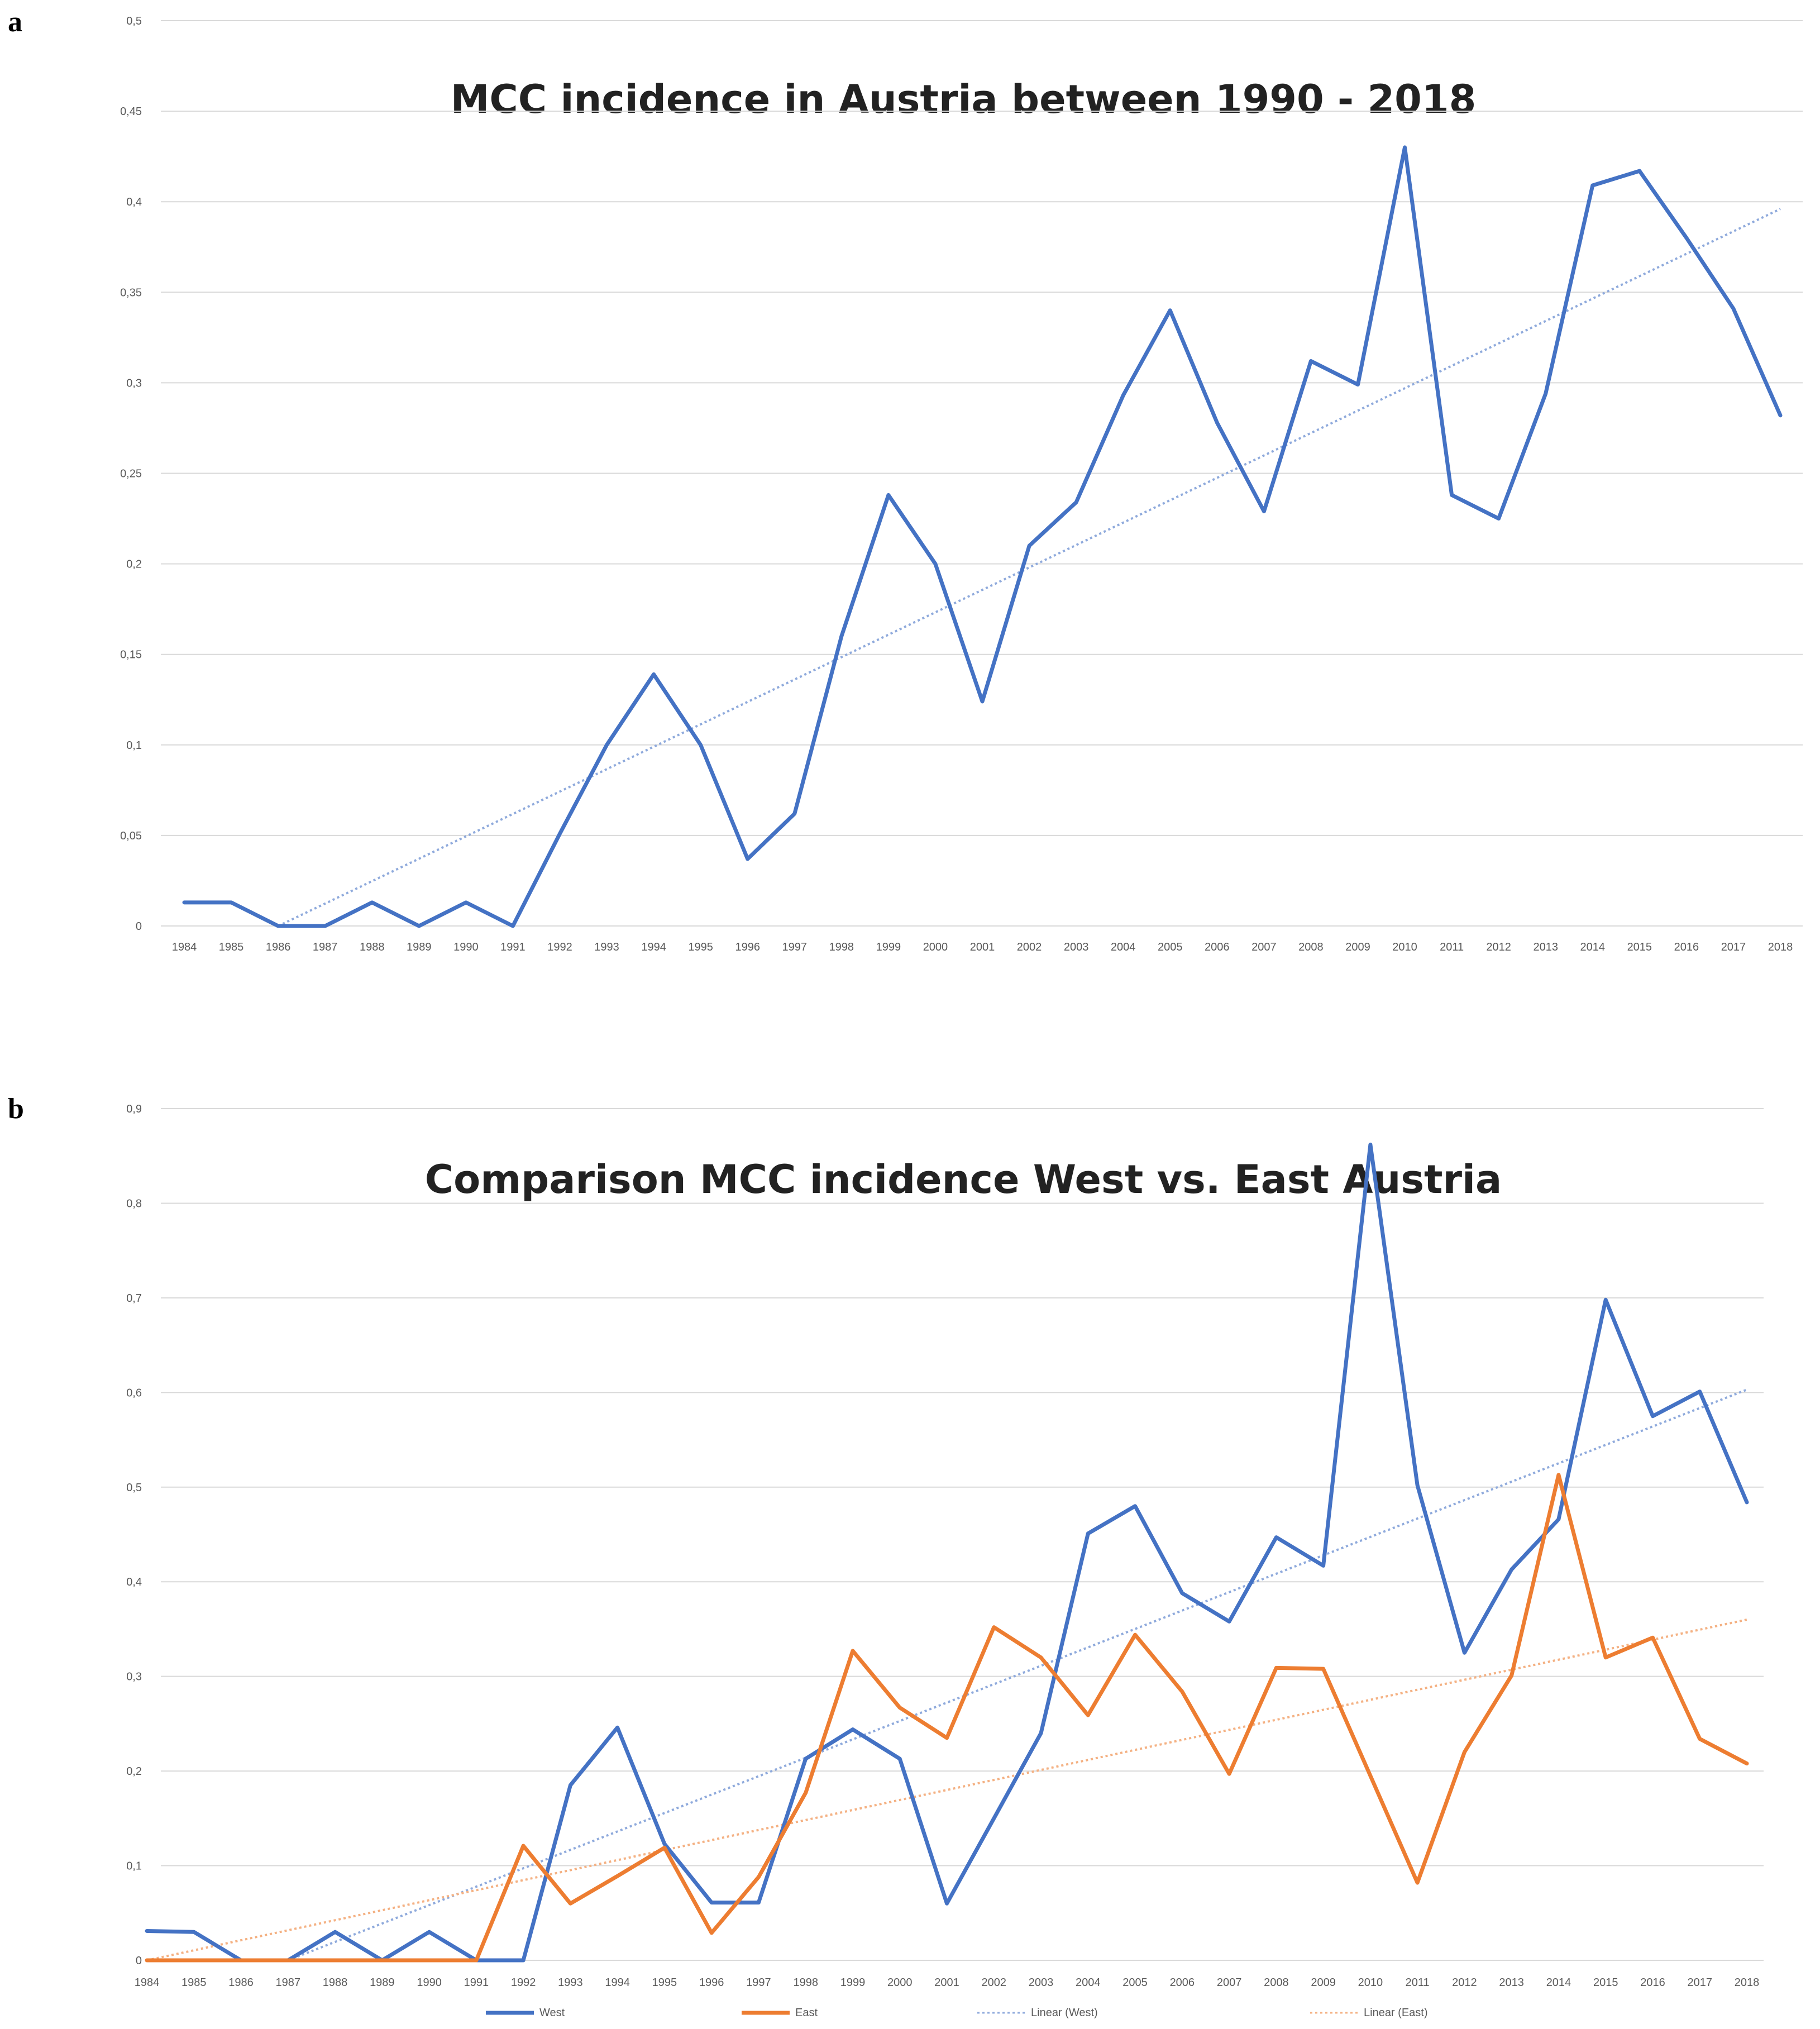 The width and height of the screenshot is (1820, 2029). Describe the element at coordinates (134, 1203) in the screenshot. I see `y-tick-label: 0,8` at that location.